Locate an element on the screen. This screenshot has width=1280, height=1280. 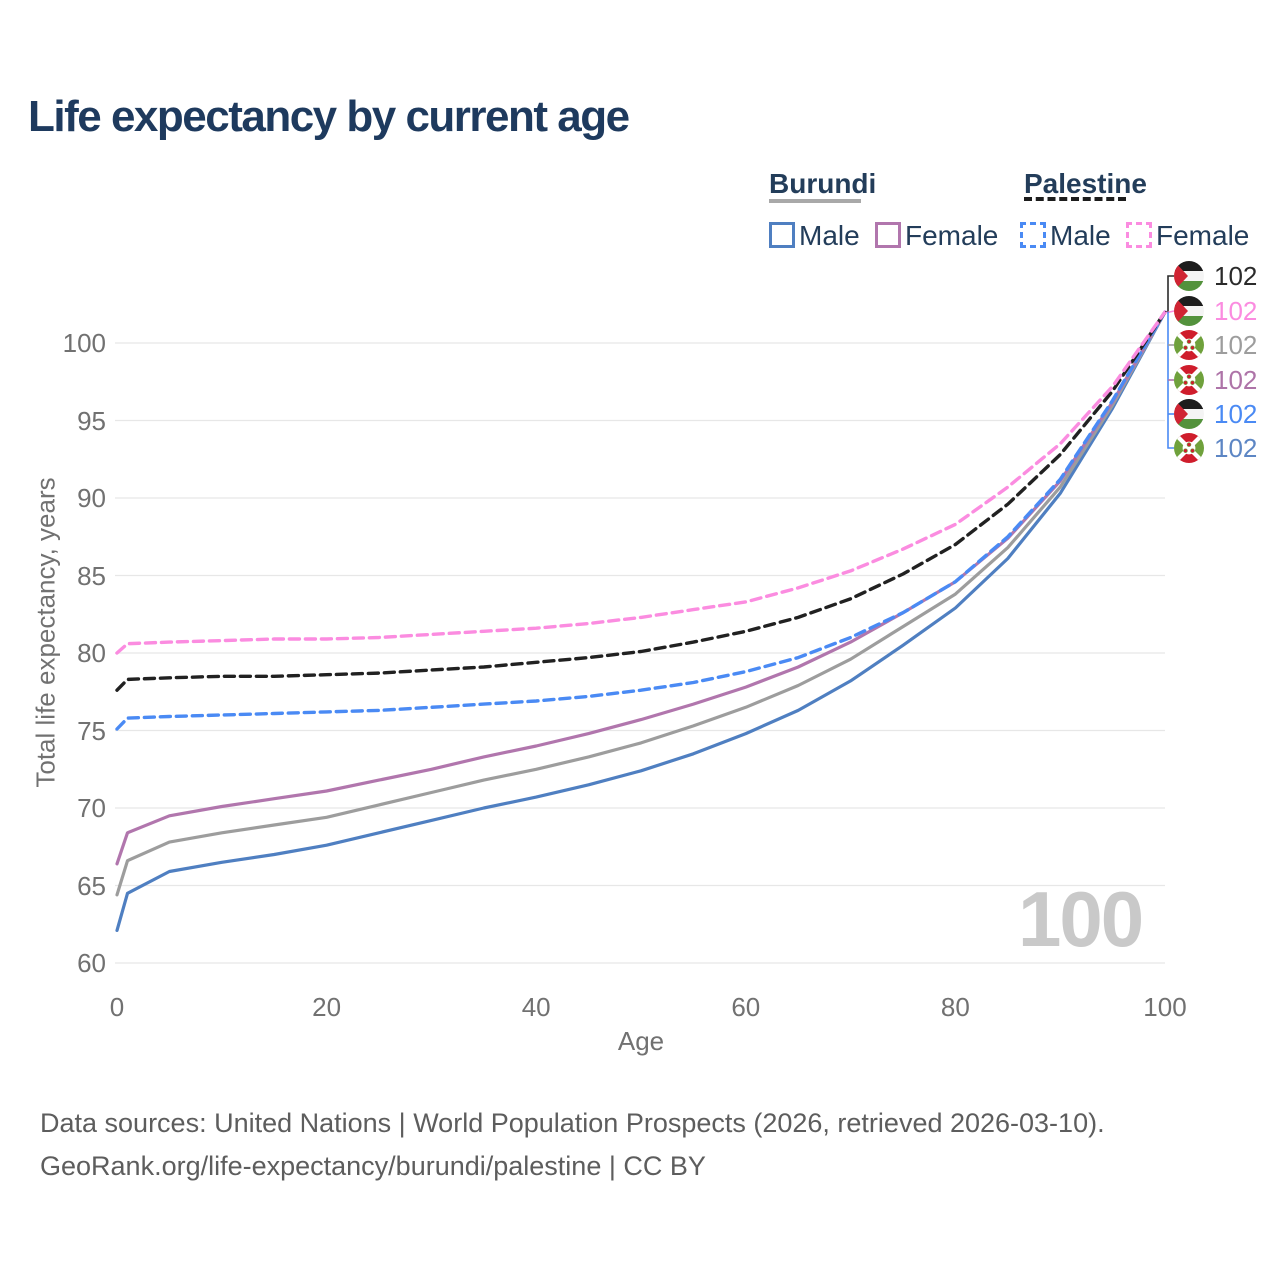
x-tick-60: 60 is located at coordinates (746, 1007).